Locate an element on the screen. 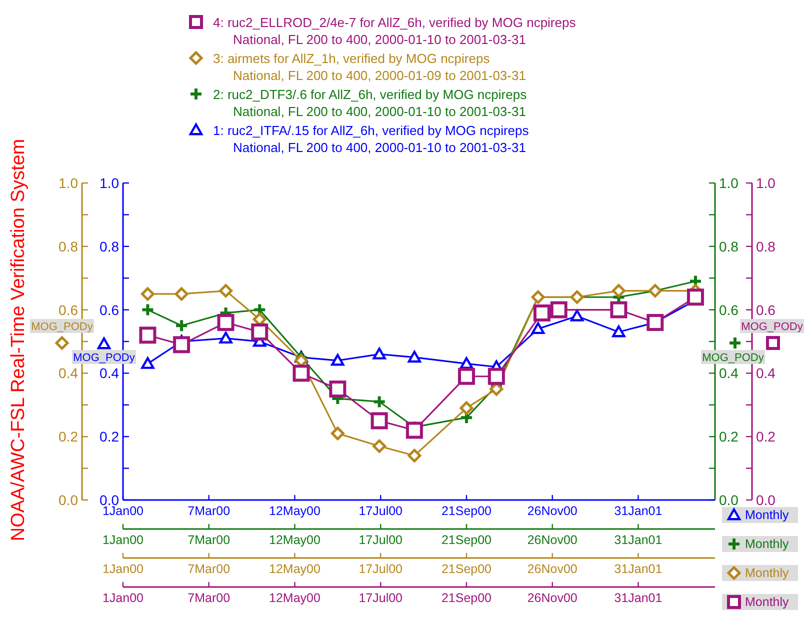 Image resolution: width=805 pixels, height=617 pixels. y-tick-label: 0.6 is located at coordinates (110, 310).